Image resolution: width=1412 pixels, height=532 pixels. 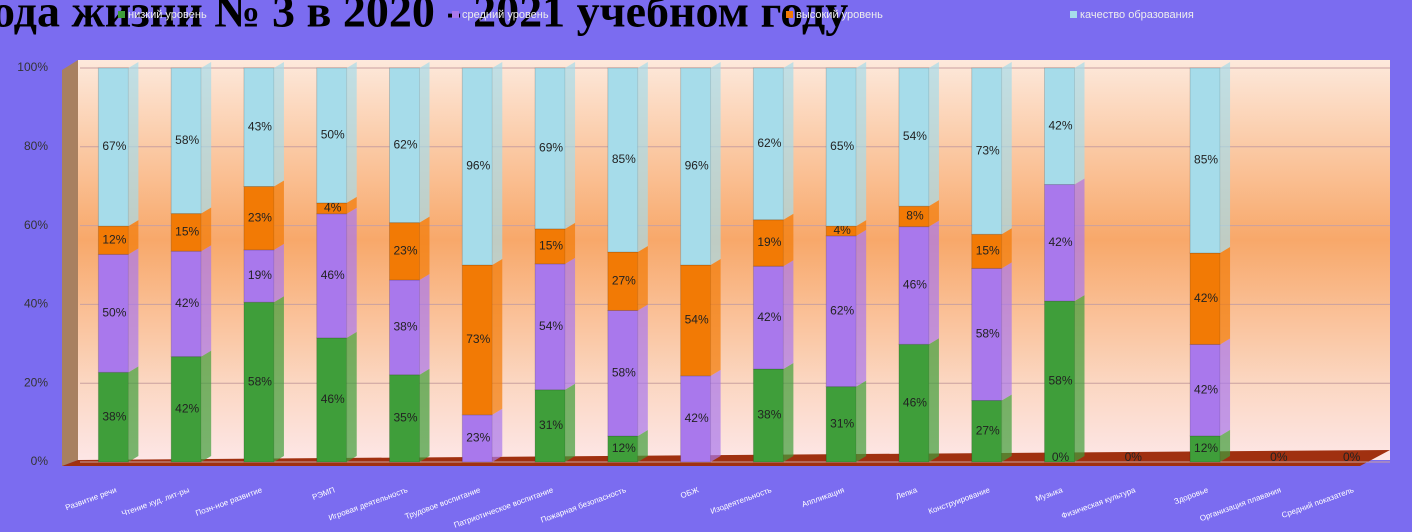 I want to click on y-tick-label: 0%, so click(x=40, y=461).